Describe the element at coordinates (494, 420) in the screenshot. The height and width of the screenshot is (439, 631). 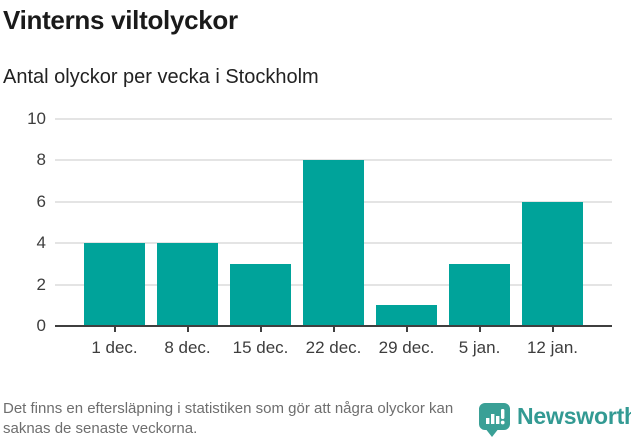
I see `newsworthy-logo-icon` at that location.